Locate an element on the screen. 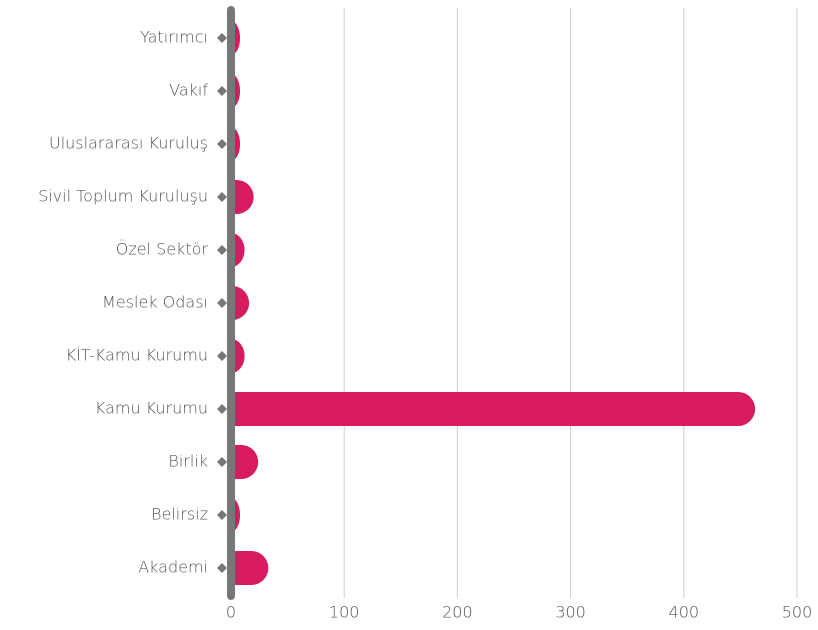 The height and width of the screenshot is (630, 818). y-tick-label: Yatırımcı is located at coordinates (174, 37).